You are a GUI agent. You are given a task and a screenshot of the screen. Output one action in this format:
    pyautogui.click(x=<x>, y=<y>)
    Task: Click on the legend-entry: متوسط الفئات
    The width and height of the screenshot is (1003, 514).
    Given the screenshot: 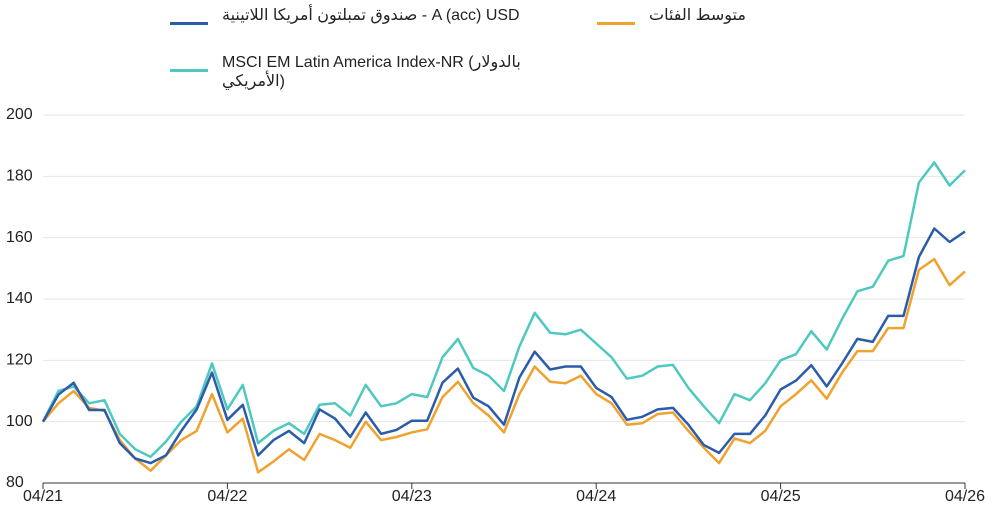 What is the action you would take?
    pyautogui.click(x=798, y=15)
    